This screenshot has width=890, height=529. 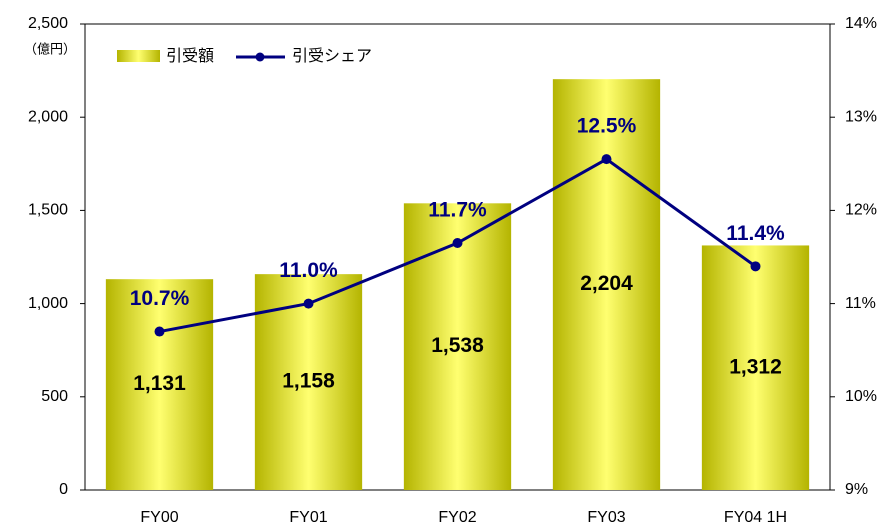 I want to click on line-value-label: 12.5%, so click(x=607, y=126).